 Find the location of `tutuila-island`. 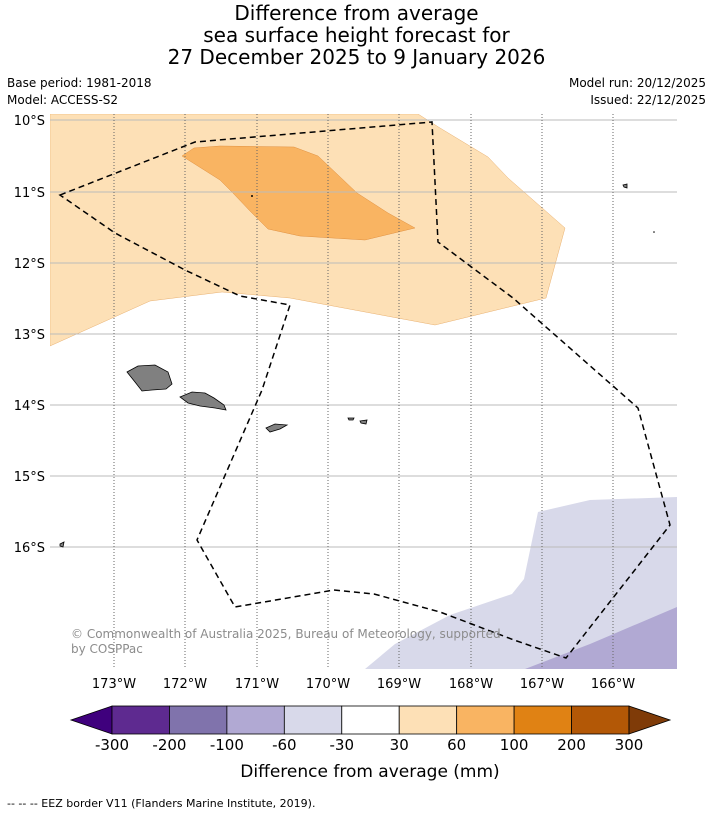

tutuila-island is located at coordinates (277, 428).